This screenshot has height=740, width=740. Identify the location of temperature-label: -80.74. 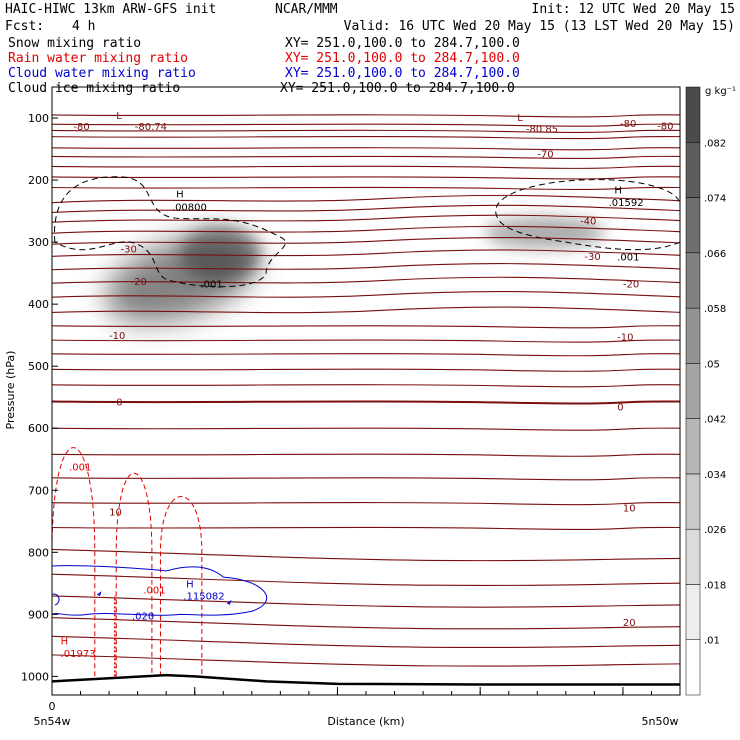
(151, 127).